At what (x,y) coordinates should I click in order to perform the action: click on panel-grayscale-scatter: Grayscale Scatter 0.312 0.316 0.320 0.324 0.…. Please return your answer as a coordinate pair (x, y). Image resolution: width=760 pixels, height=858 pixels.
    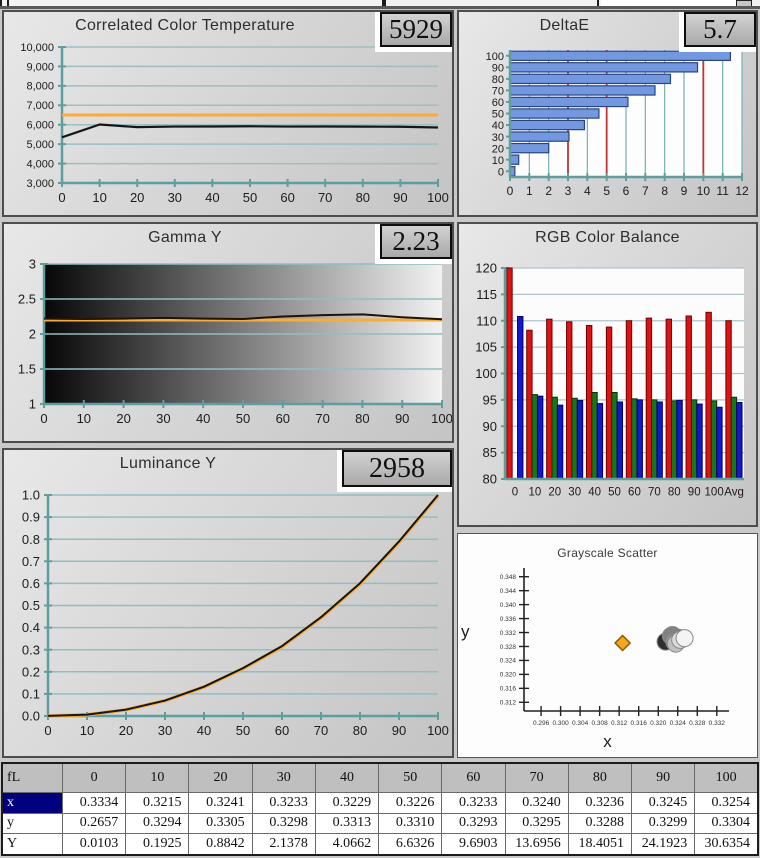
    Looking at the image, I should click on (607, 645).